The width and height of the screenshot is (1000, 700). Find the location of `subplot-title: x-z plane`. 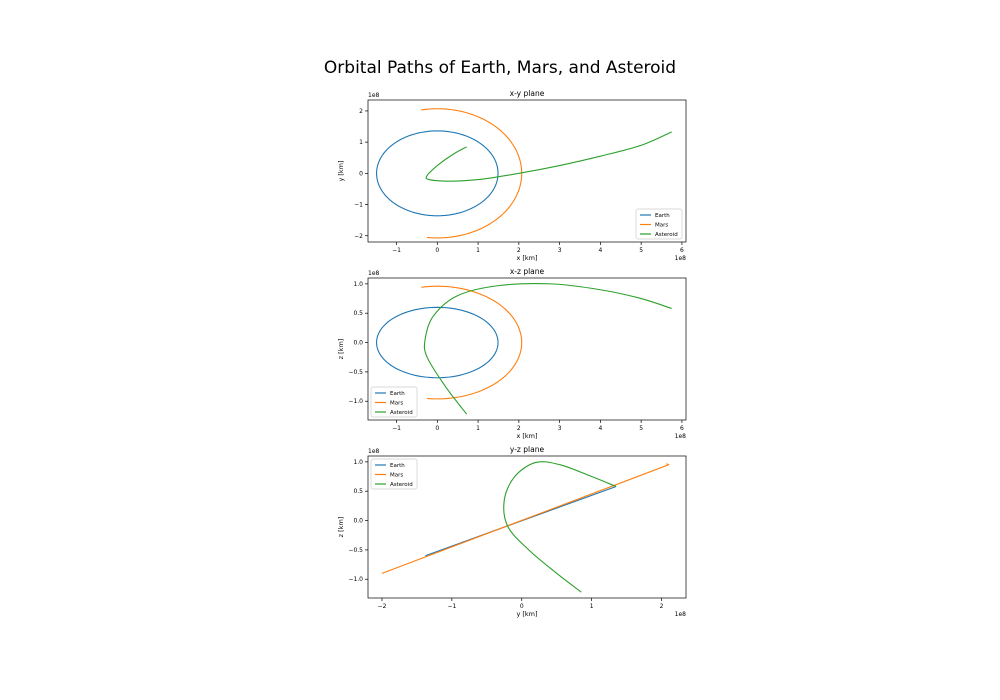

subplot-title: x-z plane is located at coordinates (527, 271).